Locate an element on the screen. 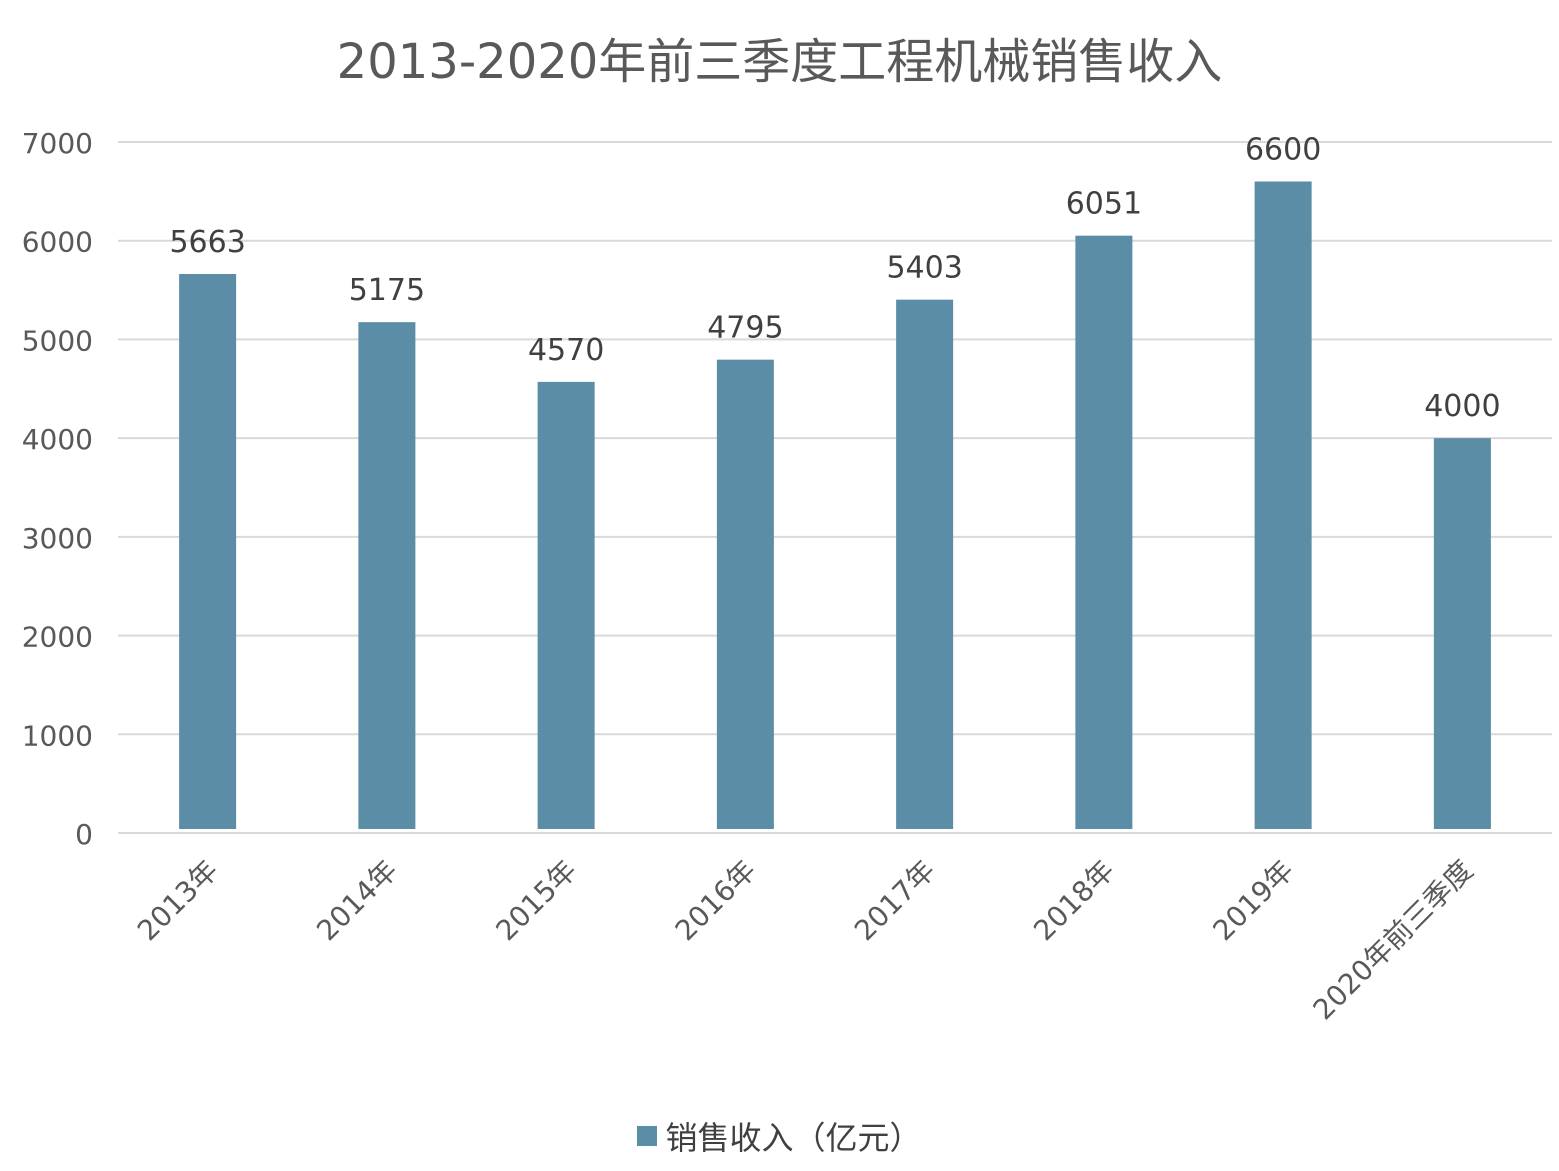 This screenshot has height=1171, width=1559. data-label-0: 5663 is located at coordinates (207, 242).